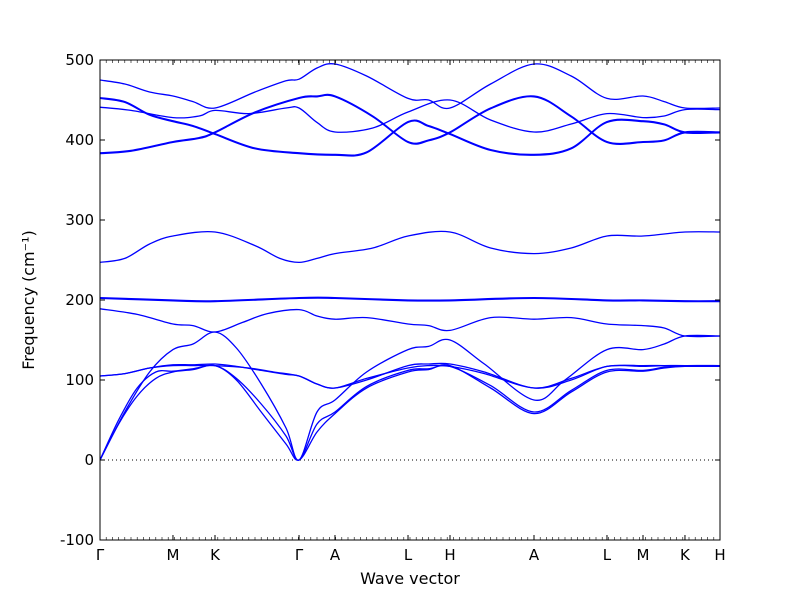  Describe the element at coordinates (79, 220) in the screenshot. I see `y-tick-label: 300` at that location.